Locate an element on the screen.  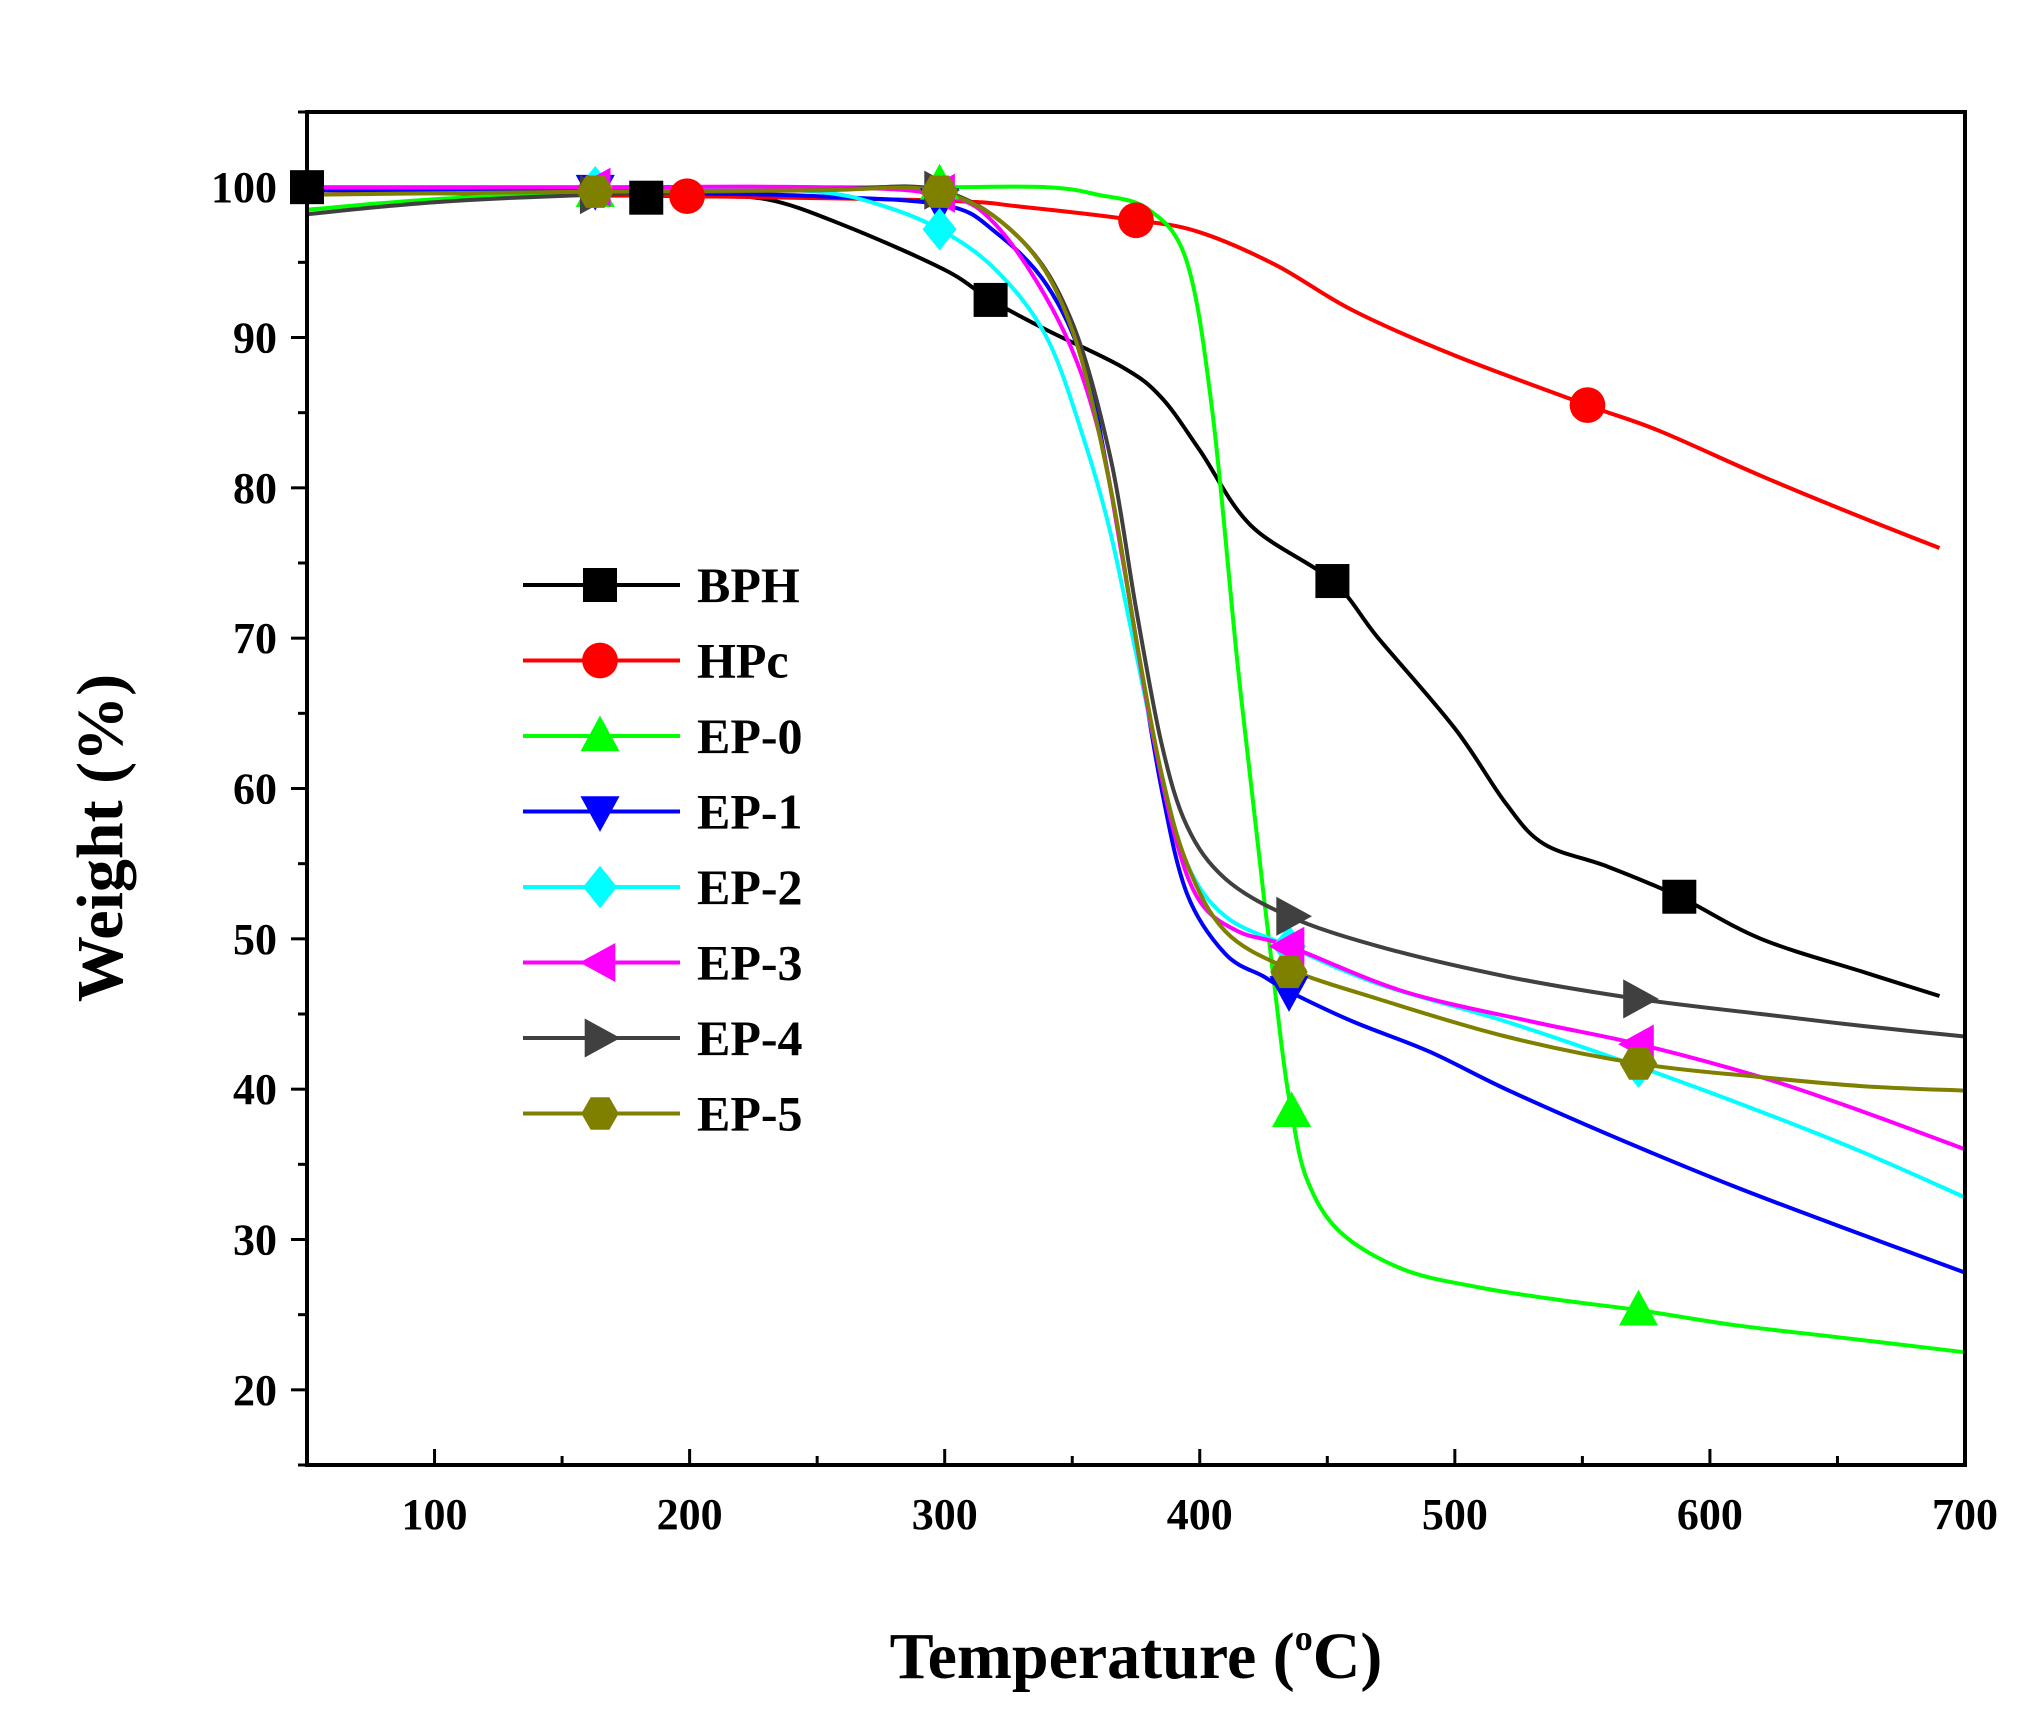
x-tick-label-400: 400 is located at coordinates (1200, 1514).